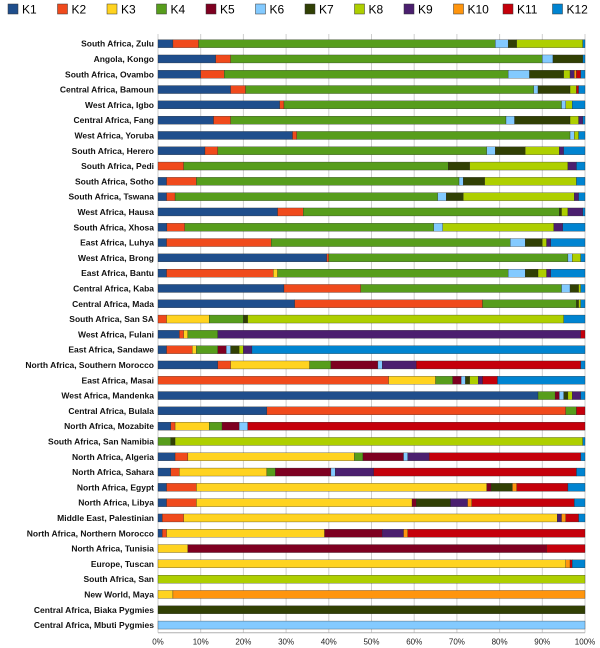 Image resolution: width=600 pixels, height=648 pixels. I want to click on legend-label-k9: K9, so click(425, 10).